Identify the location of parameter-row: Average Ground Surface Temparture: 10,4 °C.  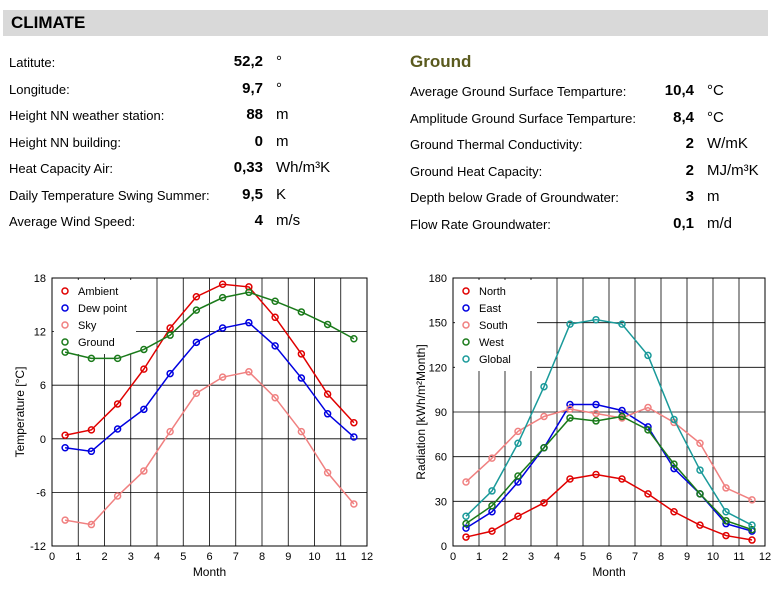
(590, 92).